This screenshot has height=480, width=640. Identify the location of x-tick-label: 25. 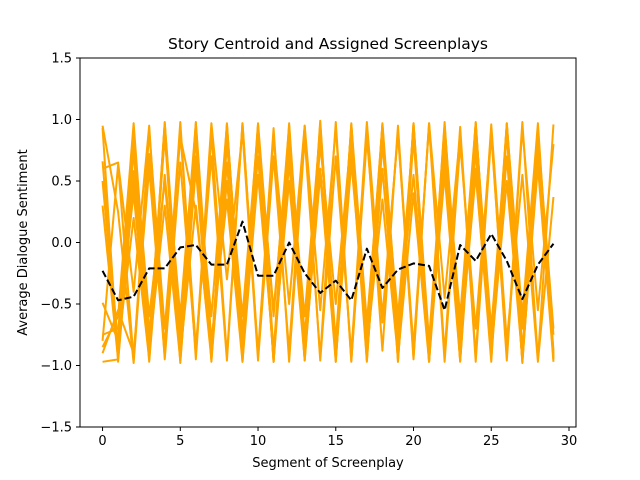
(491, 441).